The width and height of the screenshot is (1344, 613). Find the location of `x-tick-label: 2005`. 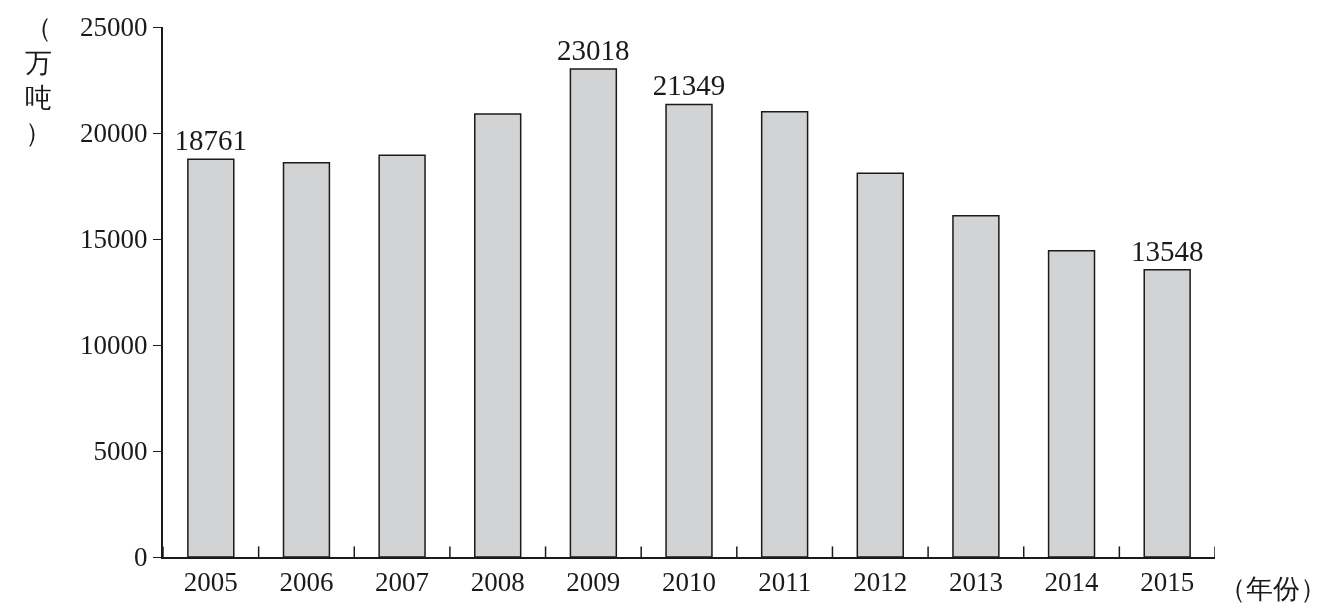

x-tick-label: 2005 is located at coordinates (210, 582).